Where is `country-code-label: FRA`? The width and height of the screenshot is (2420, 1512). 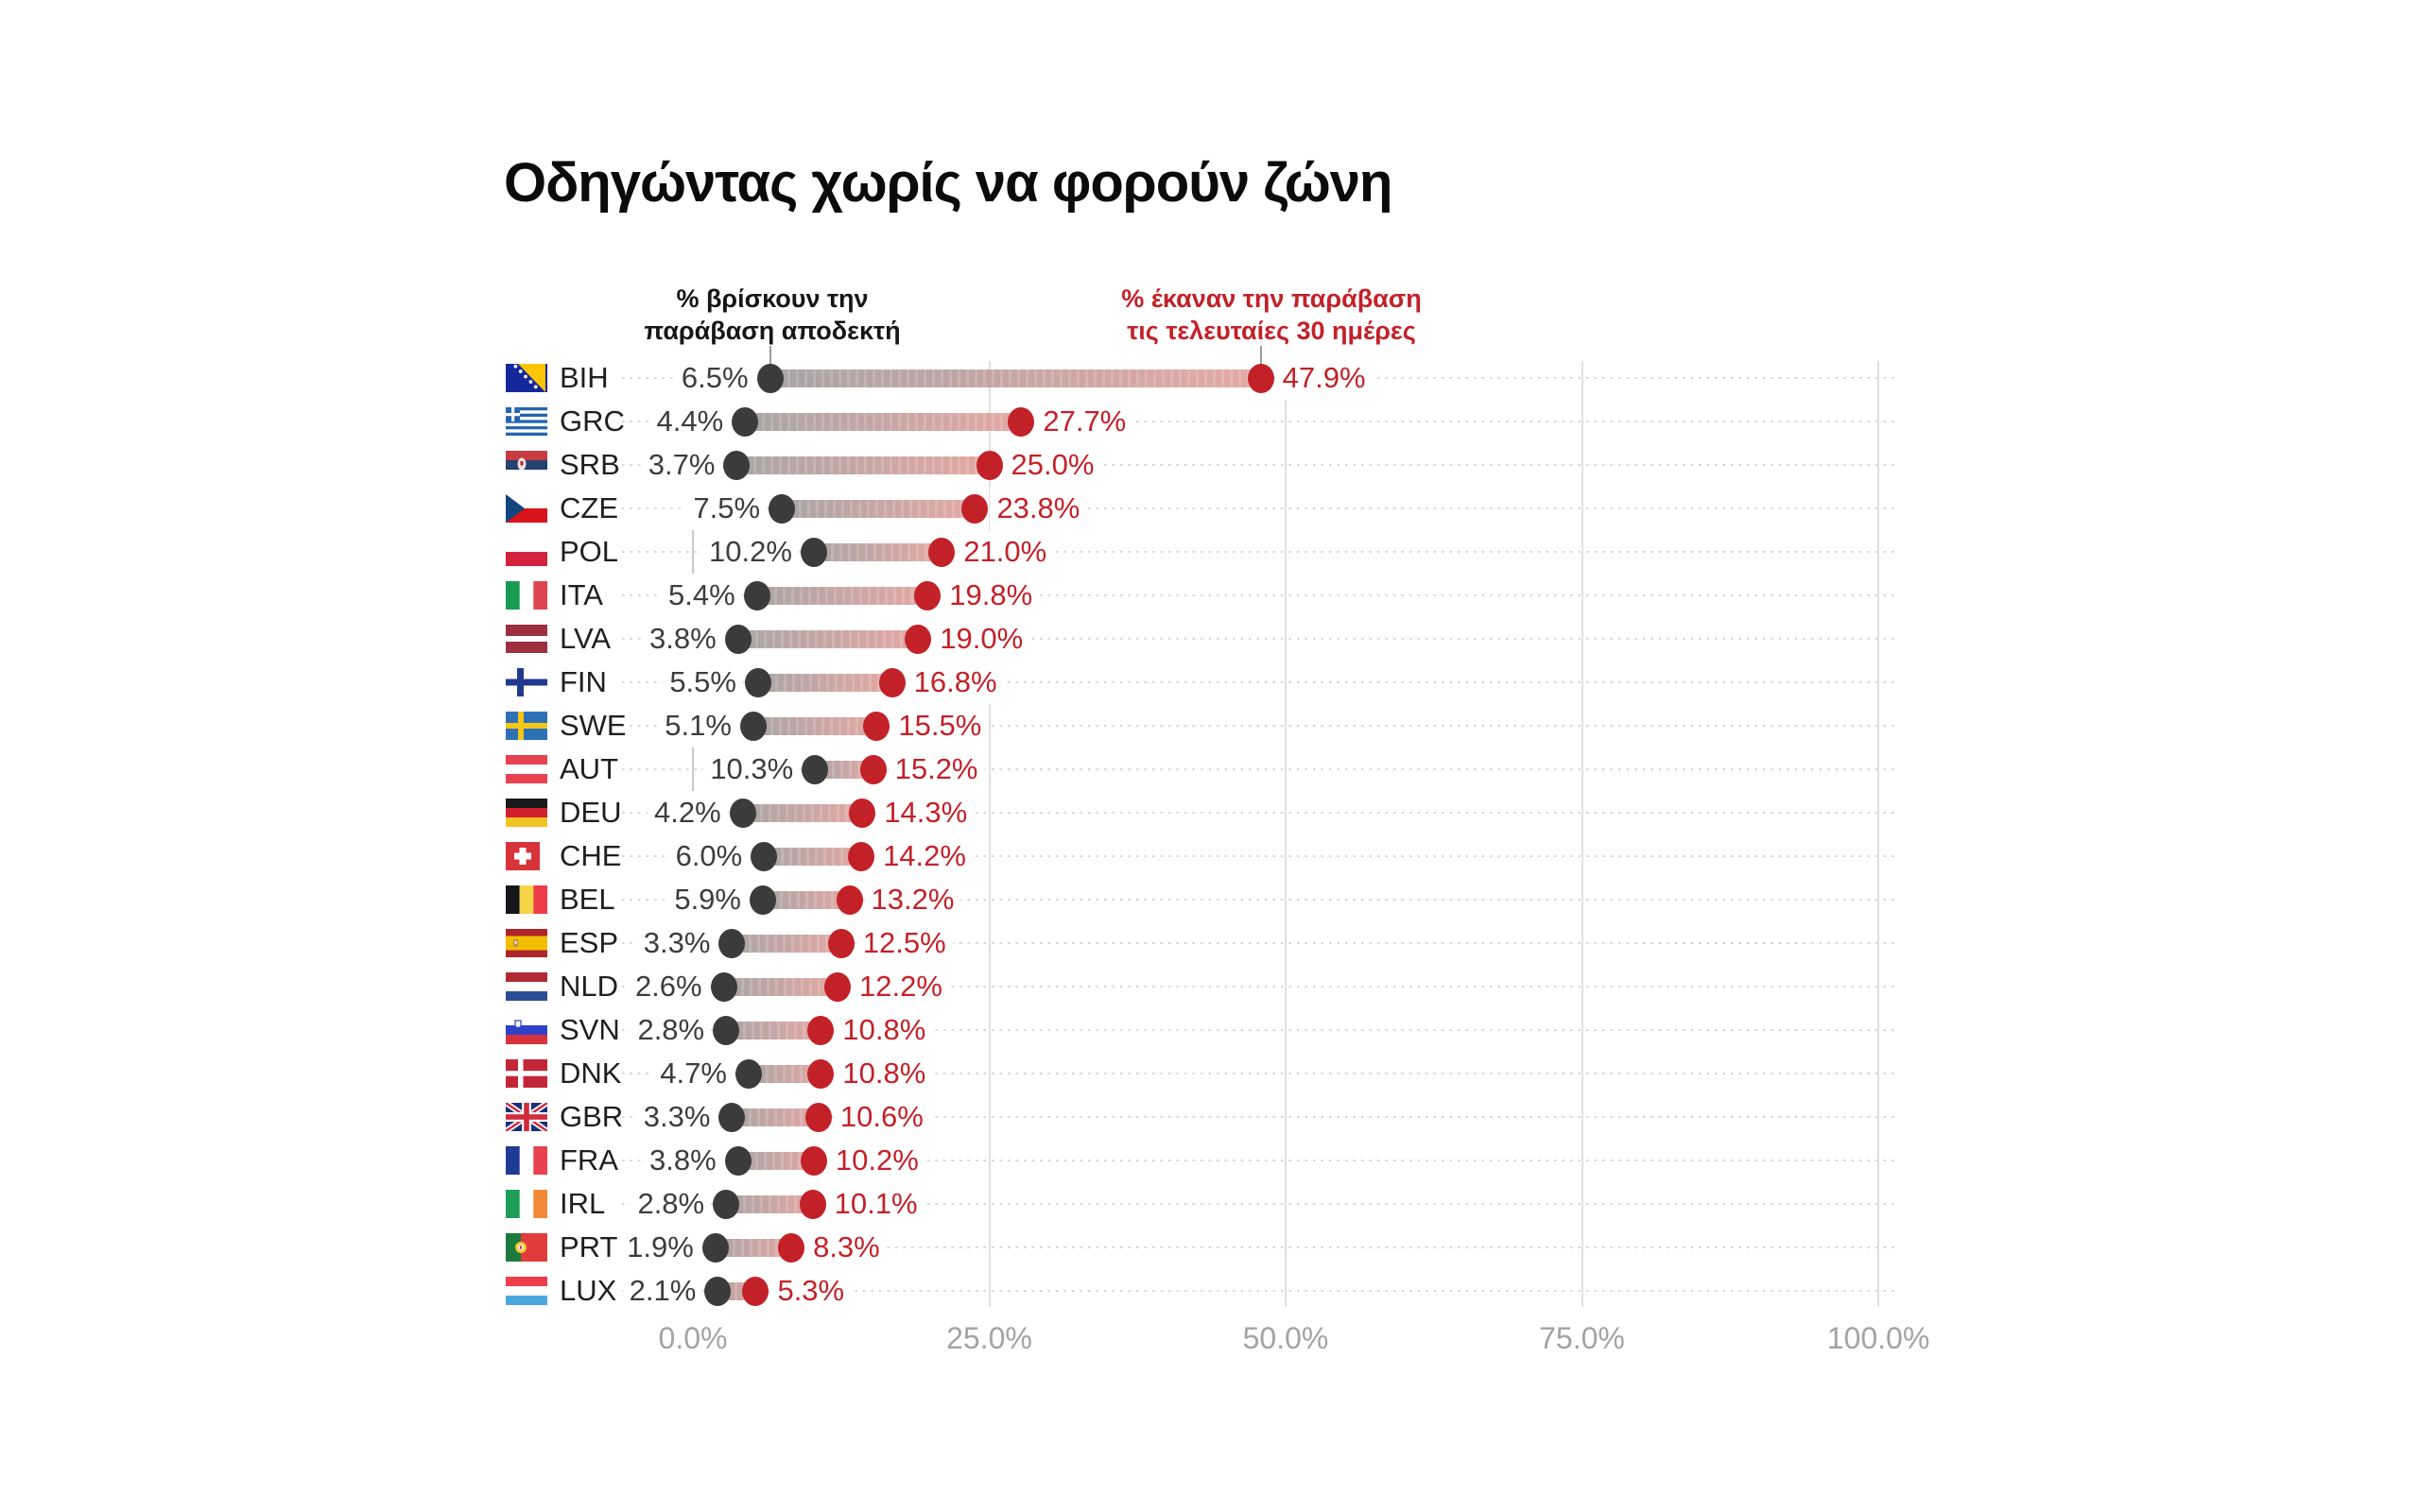 country-code-label: FRA is located at coordinates (589, 1160).